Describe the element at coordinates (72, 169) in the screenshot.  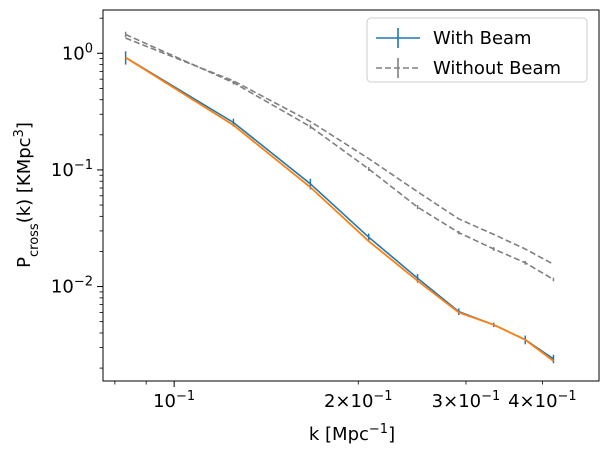
I see `y-tick-label: 10⁻¹` at that location.